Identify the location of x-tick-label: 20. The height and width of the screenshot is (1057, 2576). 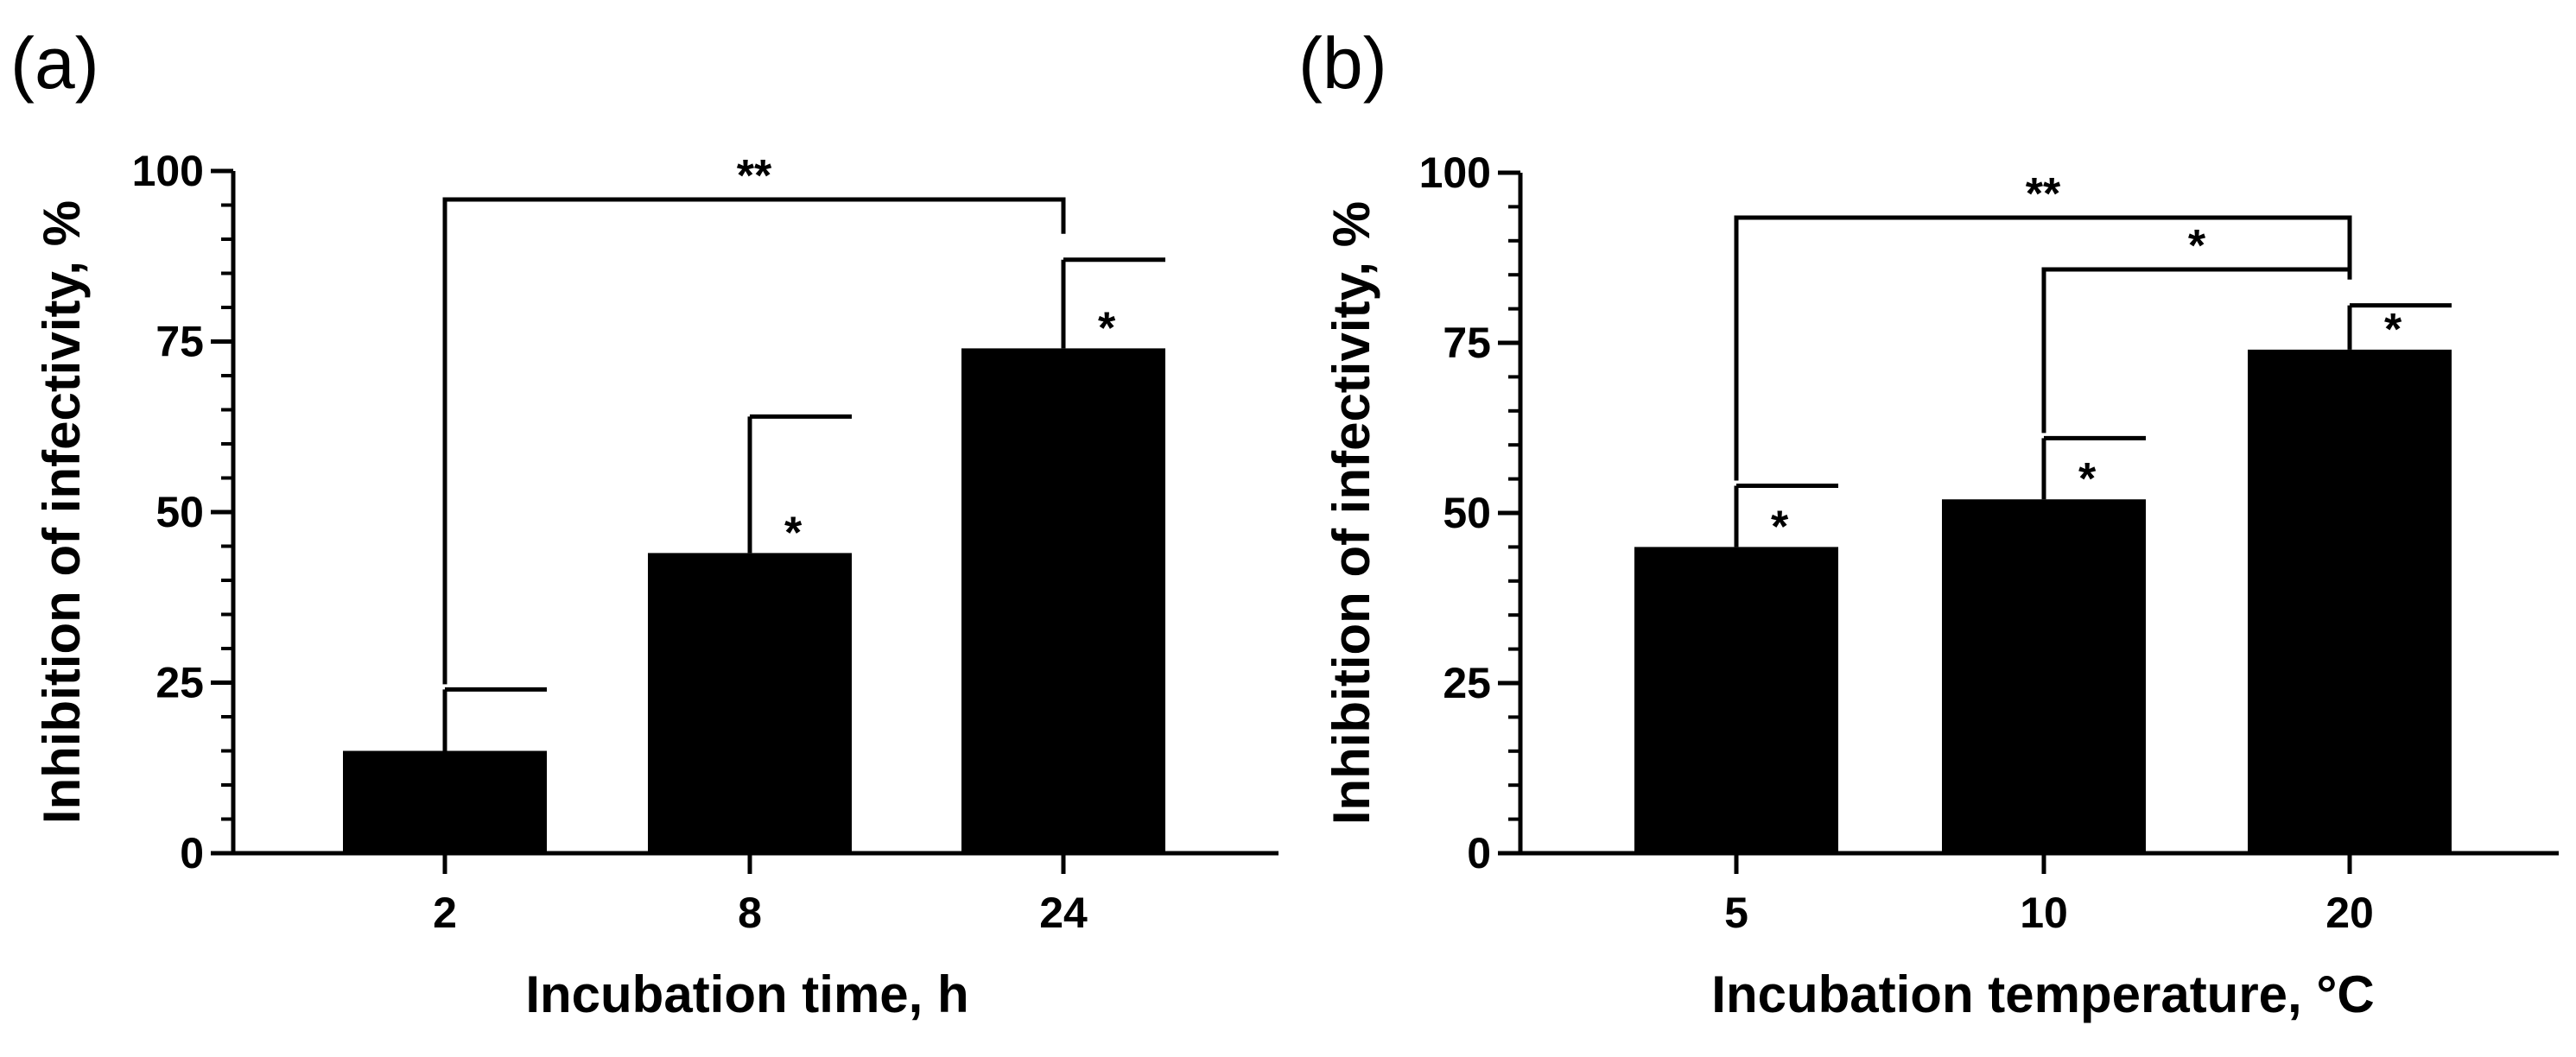
(2349, 913).